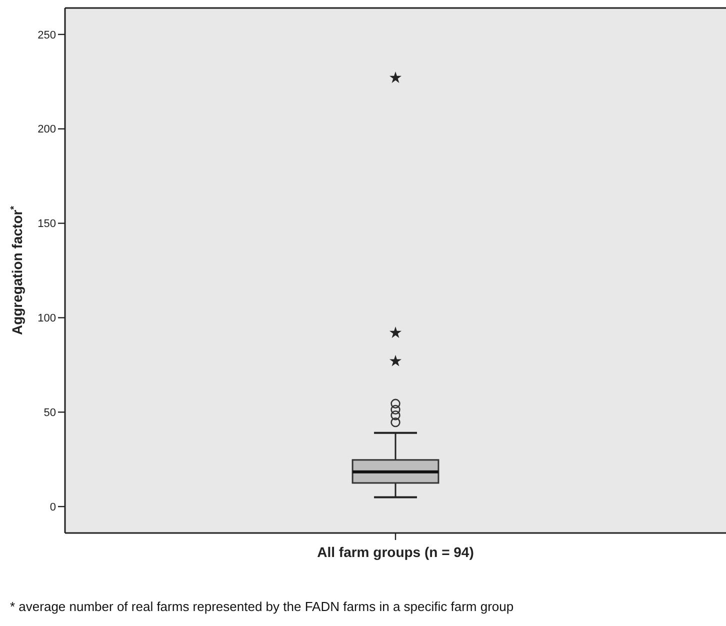  Describe the element at coordinates (47, 318) in the screenshot. I see `y-tick-label: 100` at that location.